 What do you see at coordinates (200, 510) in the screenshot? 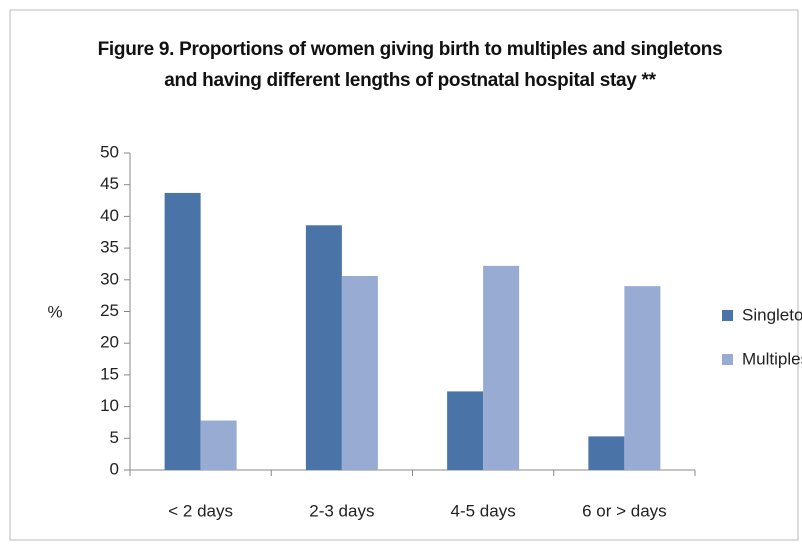
I see `x-tick-label: < 2 days` at bounding box center [200, 510].